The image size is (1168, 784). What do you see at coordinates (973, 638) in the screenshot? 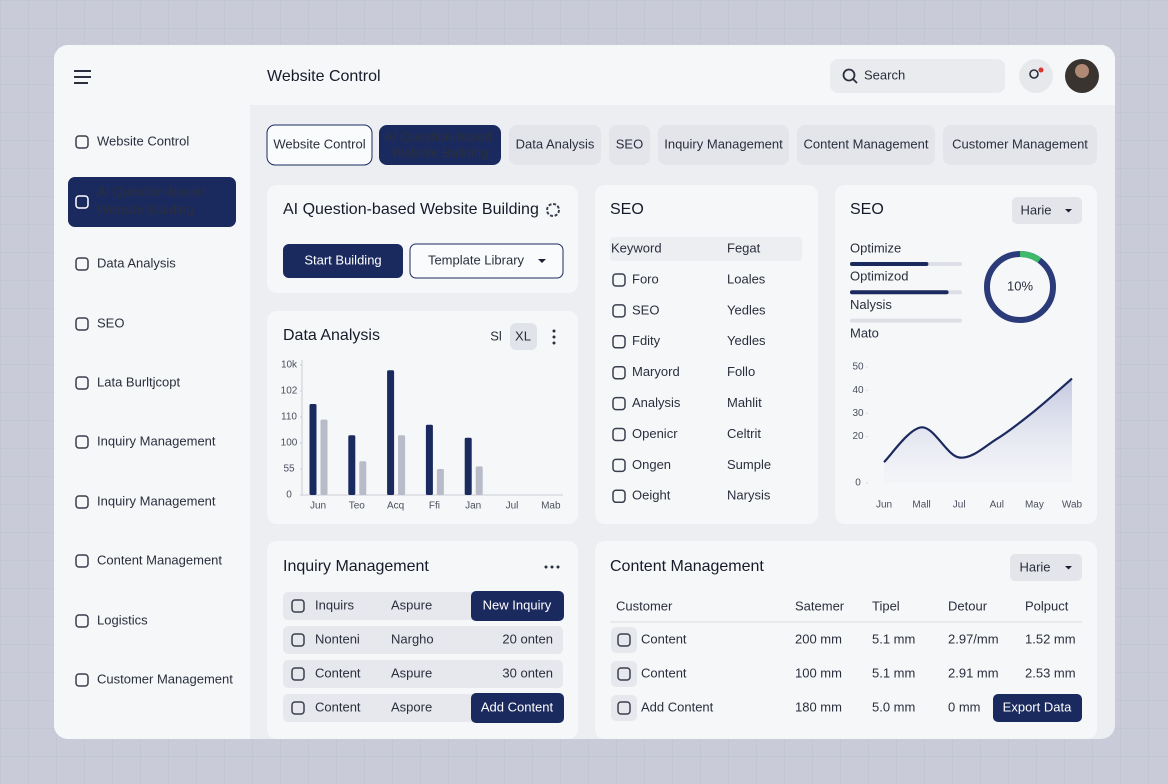
I see `cell: 2.97/mm` at bounding box center [973, 638].